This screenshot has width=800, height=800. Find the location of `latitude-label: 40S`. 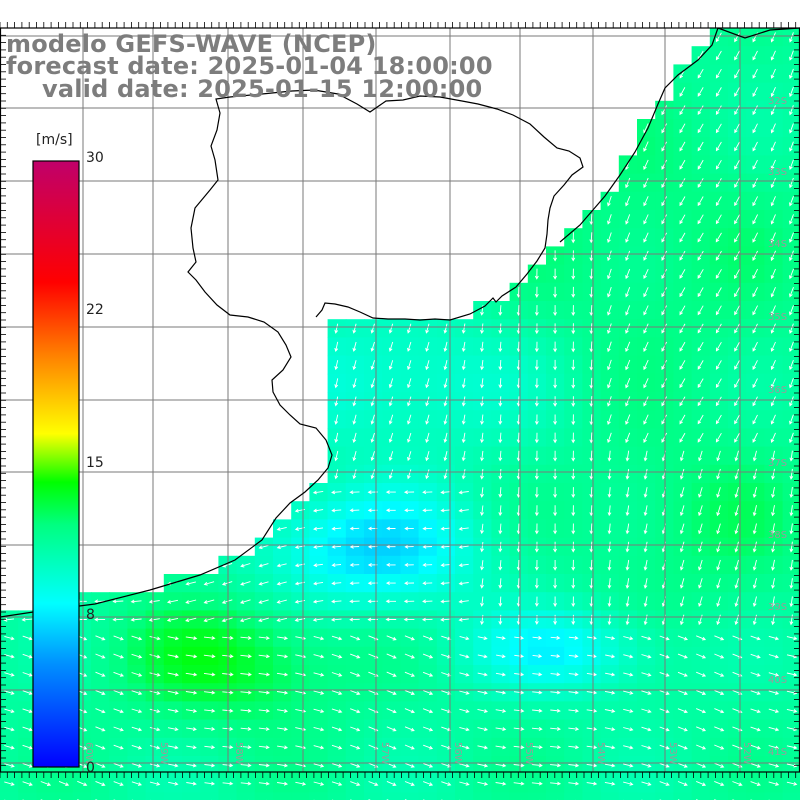

latitude-label: 40S is located at coordinates (777, 680).